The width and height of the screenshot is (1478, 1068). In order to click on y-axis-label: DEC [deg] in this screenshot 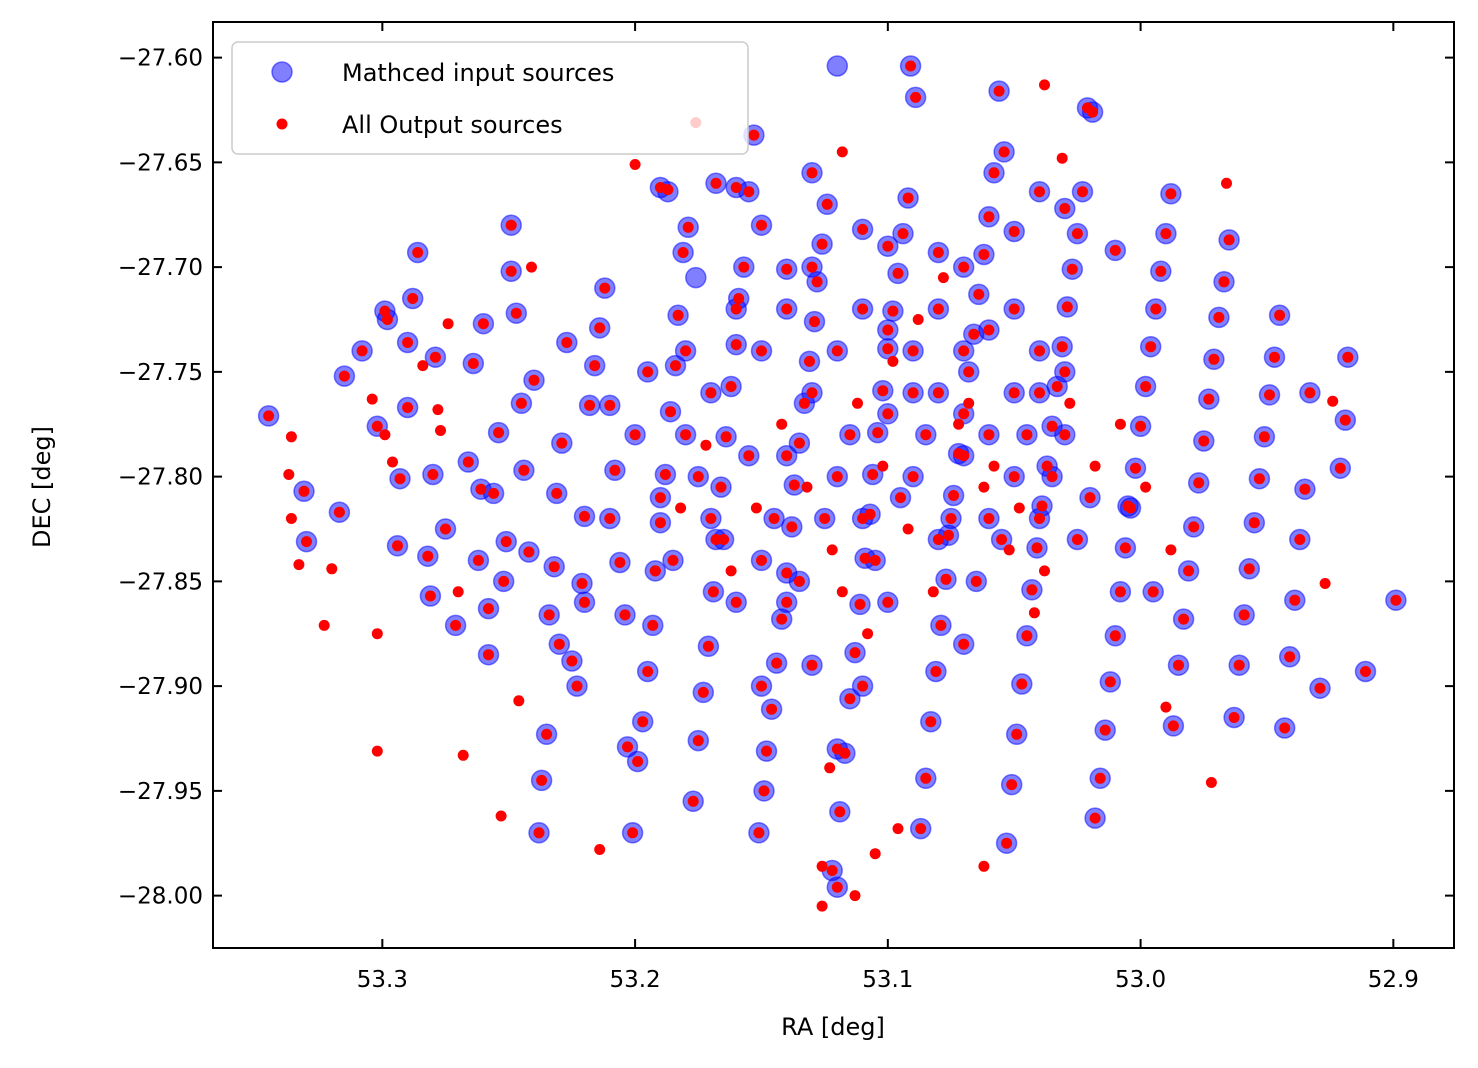, I will do `click(42, 487)`.